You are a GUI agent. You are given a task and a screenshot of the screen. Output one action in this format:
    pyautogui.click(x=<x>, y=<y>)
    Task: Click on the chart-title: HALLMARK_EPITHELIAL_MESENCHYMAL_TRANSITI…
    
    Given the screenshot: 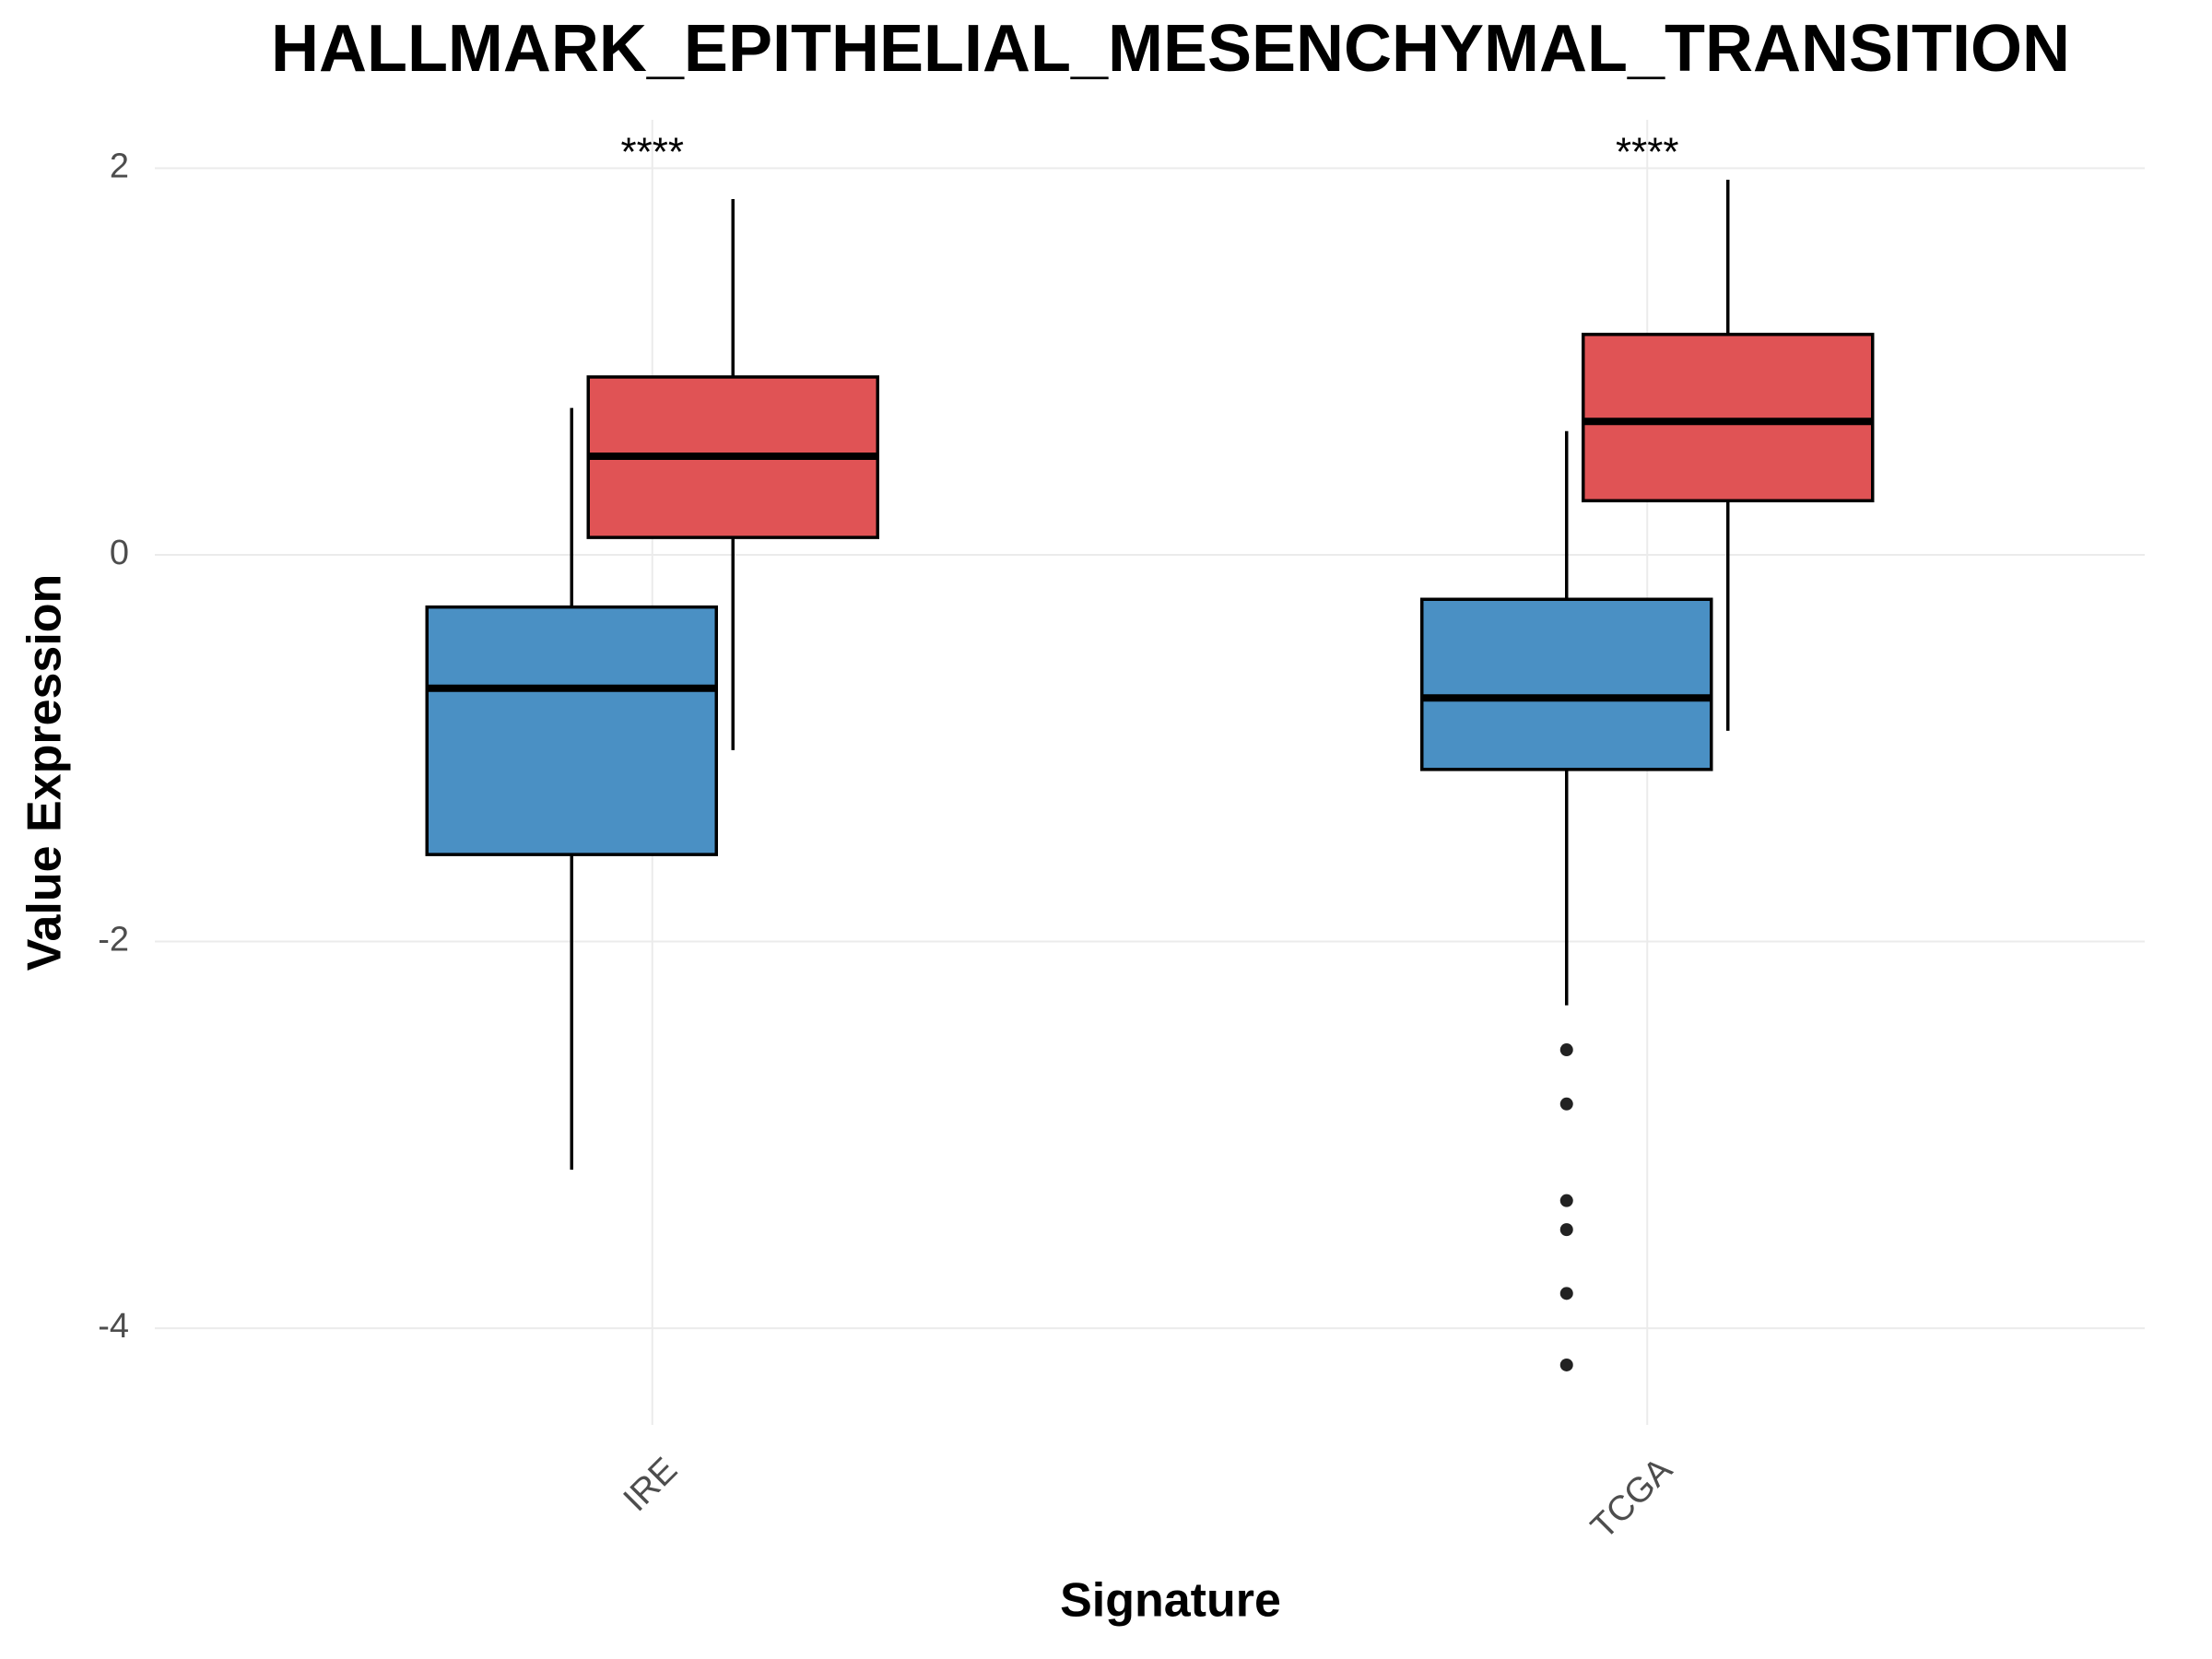 What is the action you would take?
    pyautogui.click(x=1170, y=49)
    